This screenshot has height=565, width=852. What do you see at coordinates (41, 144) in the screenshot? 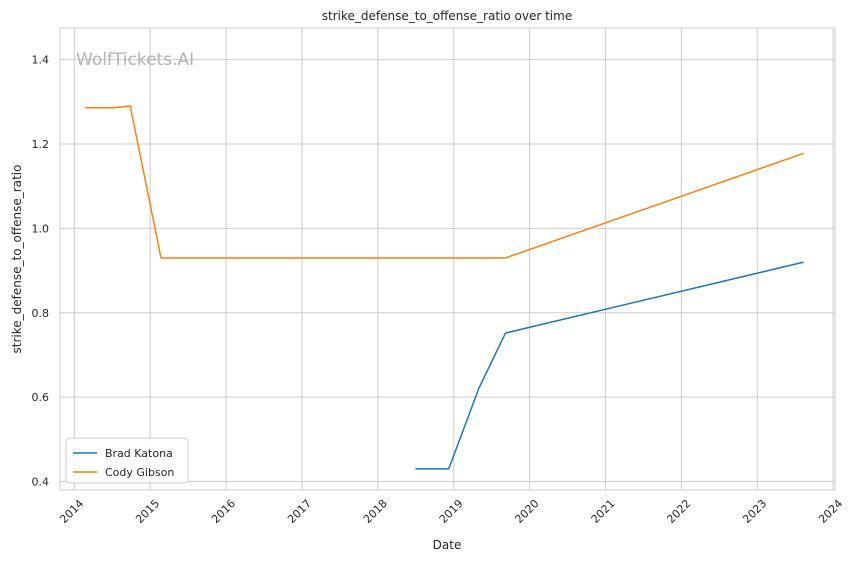
I see `y-tick-label: 1.2` at bounding box center [41, 144].